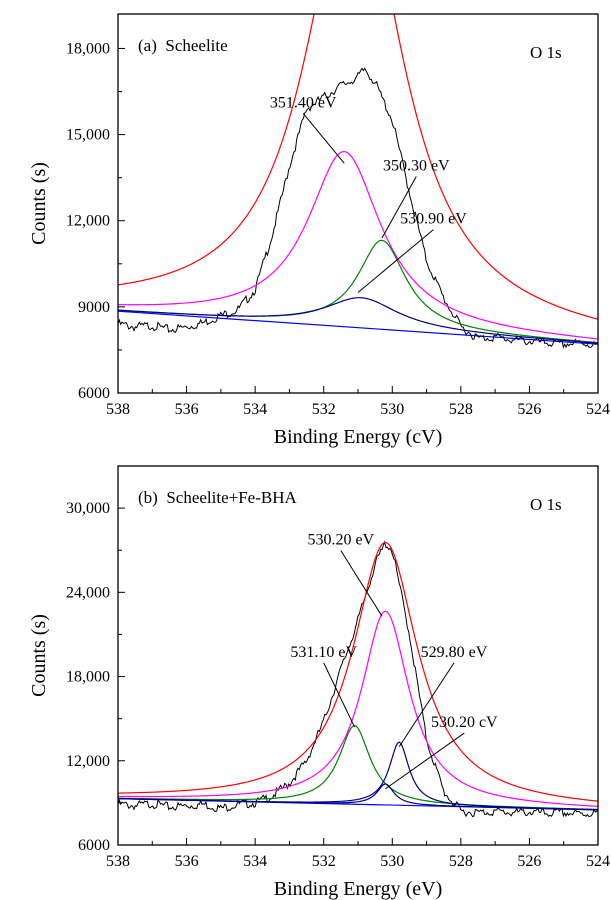  I want to click on peak-annotation-label: 351.40 eV, so click(303, 102).